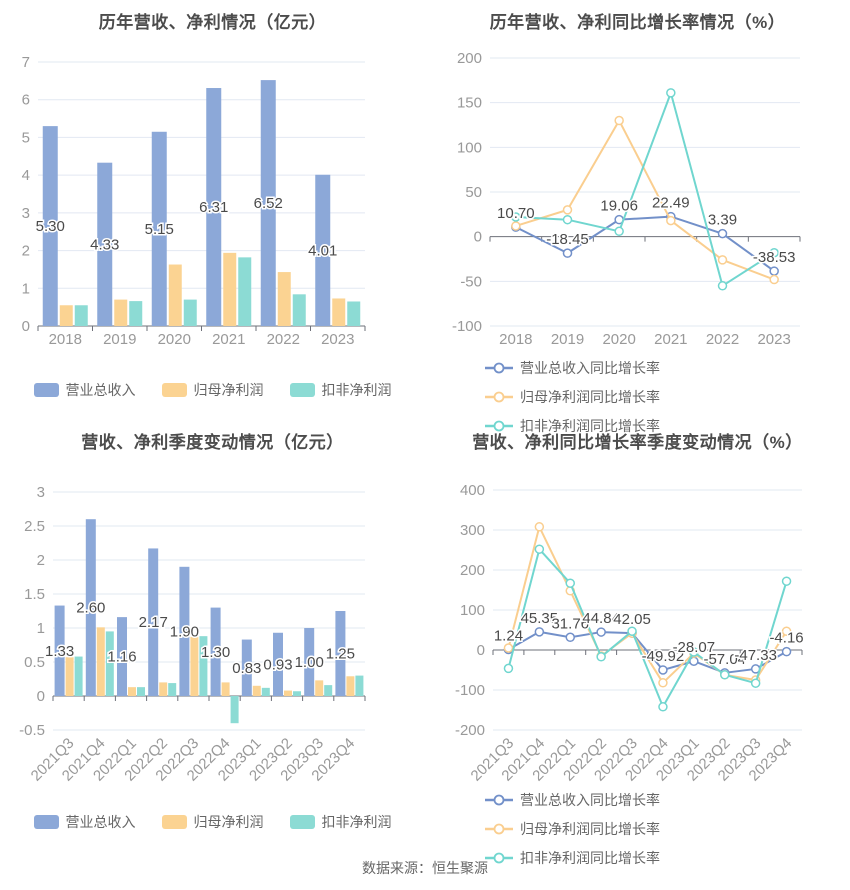 Image resolution: width=850 pixels, height=890 pixels. I want to click on x-axis-tick-label: 2022, so click(283, 339).